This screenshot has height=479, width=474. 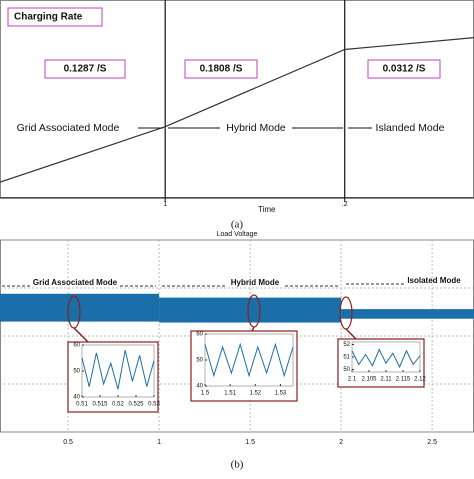 What do you see at coordinates (420, 380) in the screenshot?
I see `inset-x-tick-label: 2.12` at bounding box center [420, 380].